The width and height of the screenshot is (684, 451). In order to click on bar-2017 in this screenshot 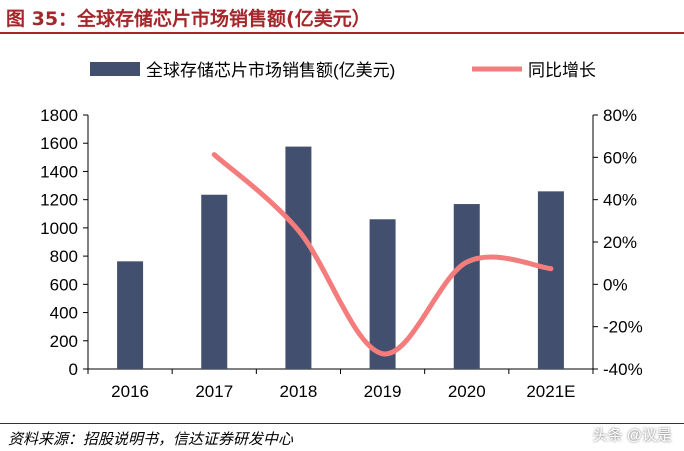, I will do `click(214, 281)`.